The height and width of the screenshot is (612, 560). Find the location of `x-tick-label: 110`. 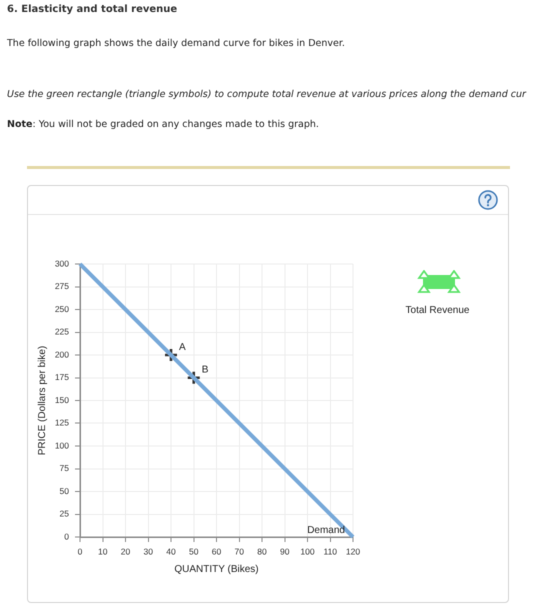

x-tick-label: 110 is located at coordinates (330, 551).